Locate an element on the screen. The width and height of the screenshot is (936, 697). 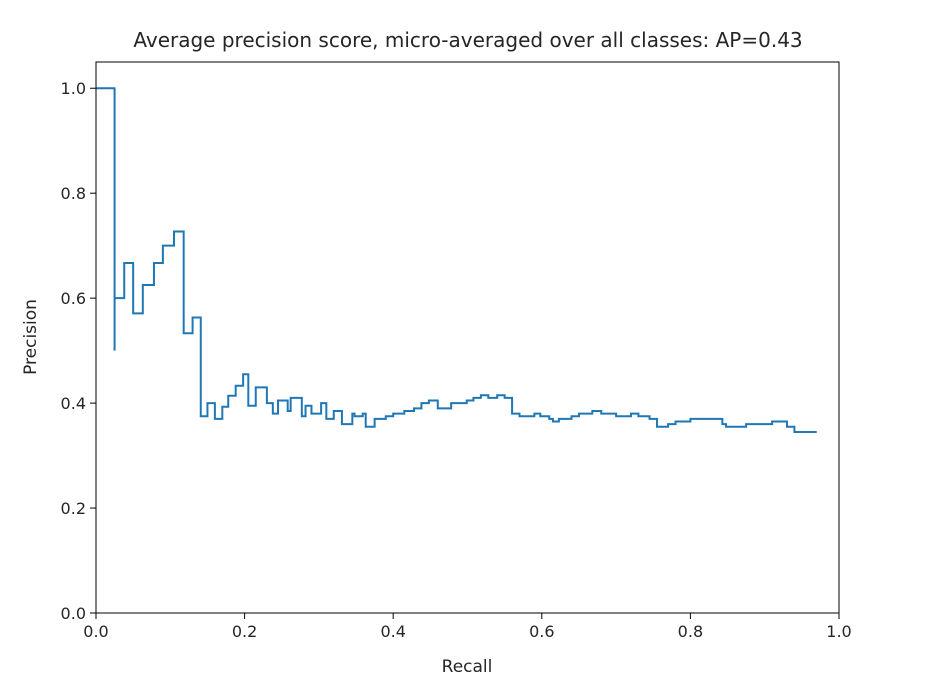
y-axis: 0.0 0.2 0.4 0.6 0.8 1.0 is located at coordinates (78, 351).